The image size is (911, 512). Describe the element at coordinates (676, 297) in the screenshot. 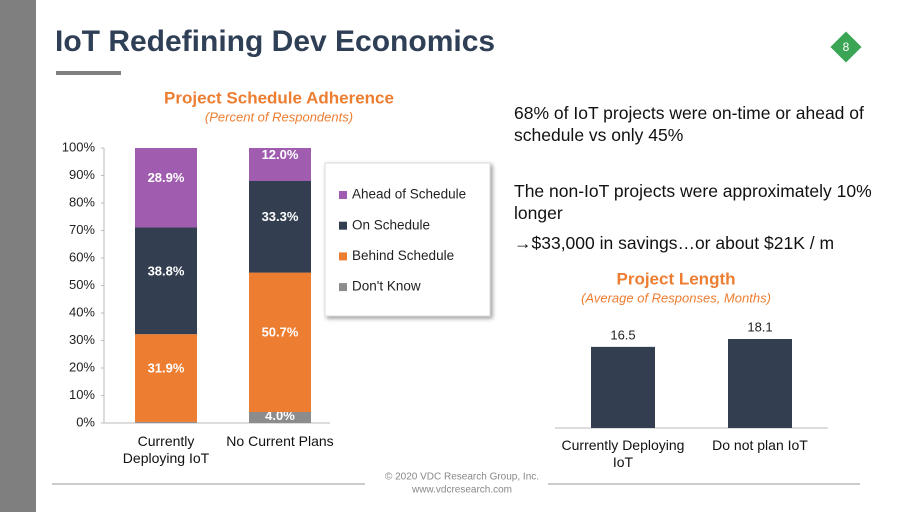

I see `chart-subtitle: (Average of Responses, Months)` at that location.